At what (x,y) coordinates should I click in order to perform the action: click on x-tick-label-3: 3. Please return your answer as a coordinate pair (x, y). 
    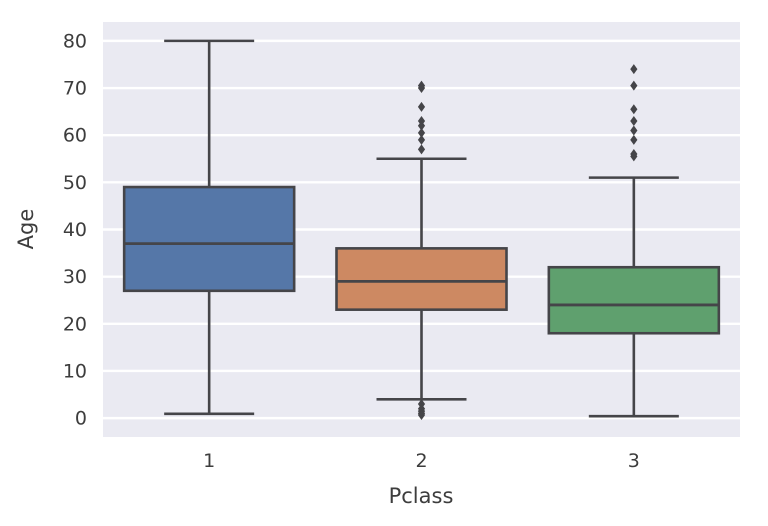
    Looking at the image, I should click on (634, 461).